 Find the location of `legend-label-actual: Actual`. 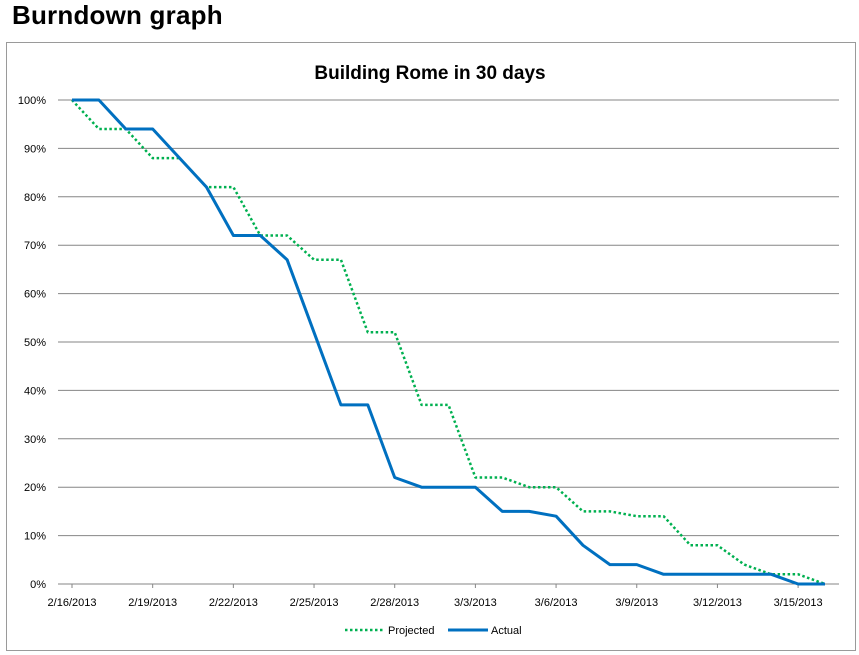

legend-label-actual: Actual is located at coordinates (506, 631).